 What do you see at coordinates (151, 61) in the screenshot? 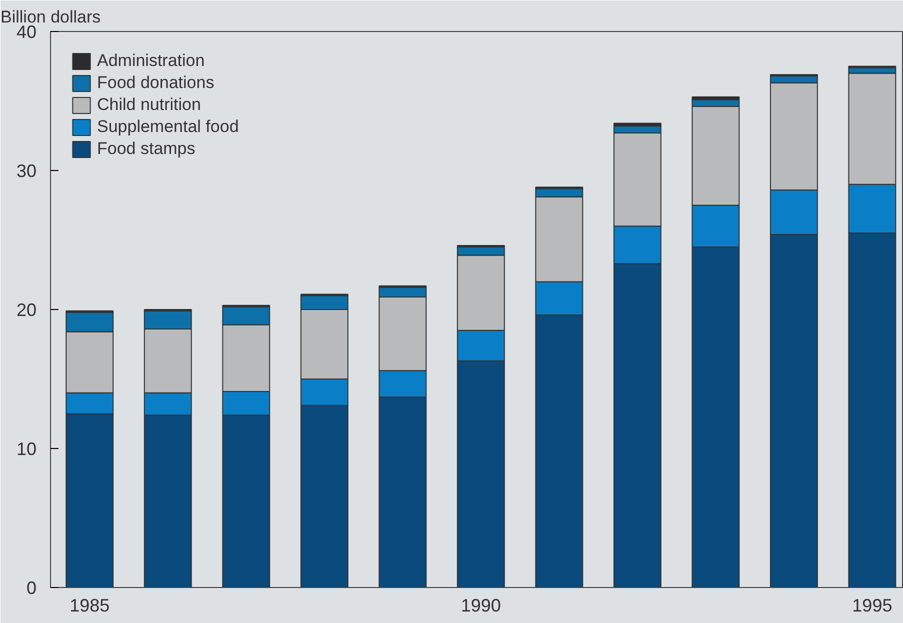
I see `legend-label: Administration` at bounding box center [151, 61].